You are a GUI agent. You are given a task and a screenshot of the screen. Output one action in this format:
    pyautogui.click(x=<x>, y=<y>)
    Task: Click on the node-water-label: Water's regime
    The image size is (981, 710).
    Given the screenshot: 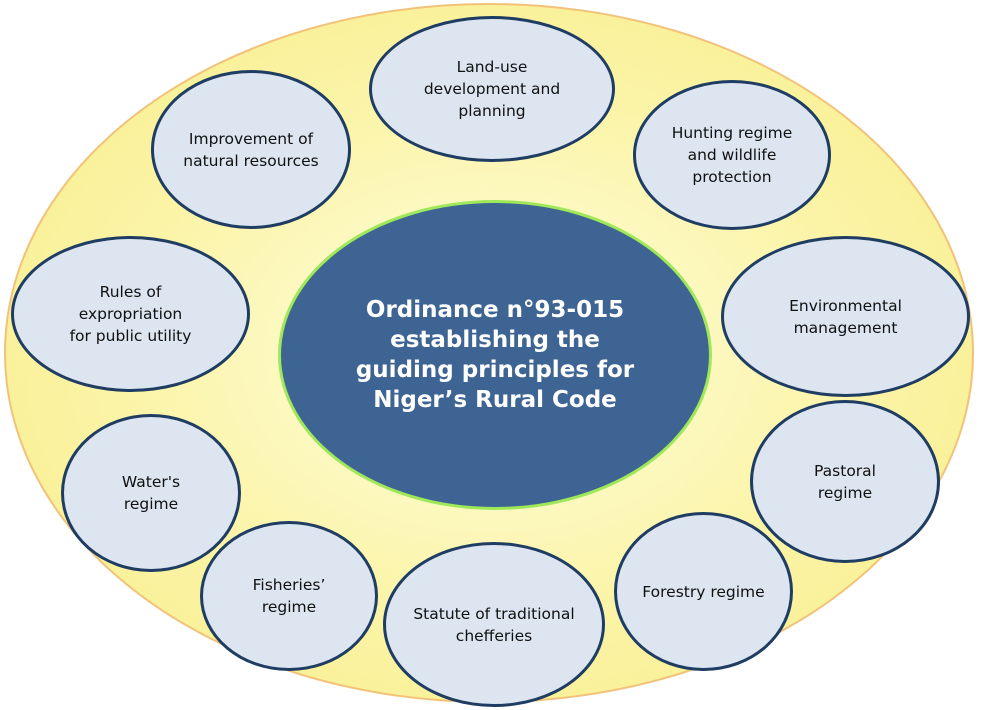 What is the action you would take?
    pyautogui.click(x=151, y=493)
    